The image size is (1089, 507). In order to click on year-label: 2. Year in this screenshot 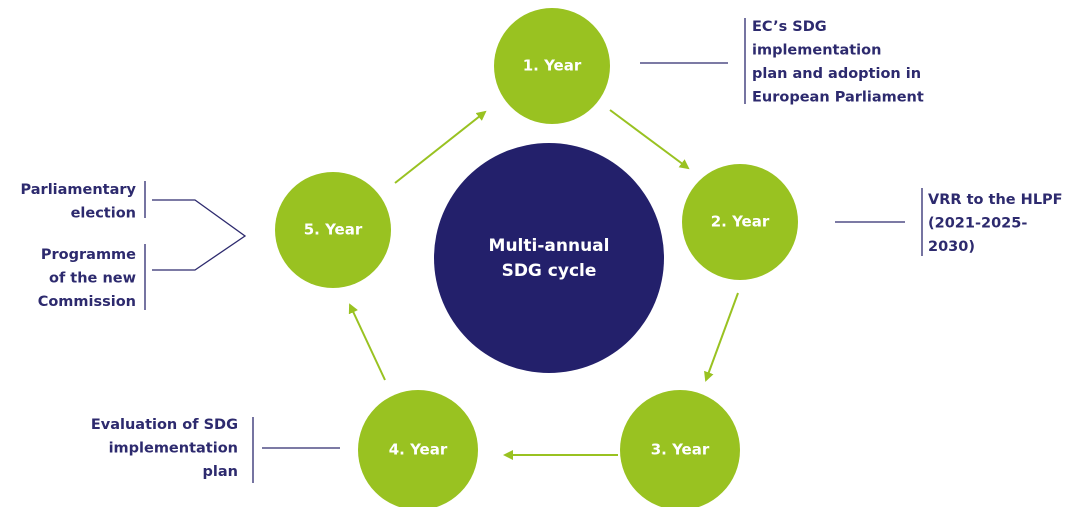, I will do `click(740, 222)`.